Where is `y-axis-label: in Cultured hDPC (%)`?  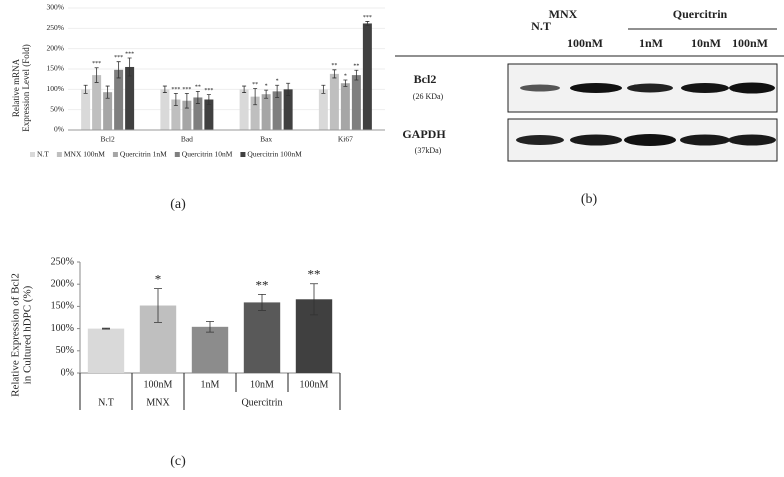 y-axis-label: in Cultured hDPC (%) is located at coordinates (28, 334).